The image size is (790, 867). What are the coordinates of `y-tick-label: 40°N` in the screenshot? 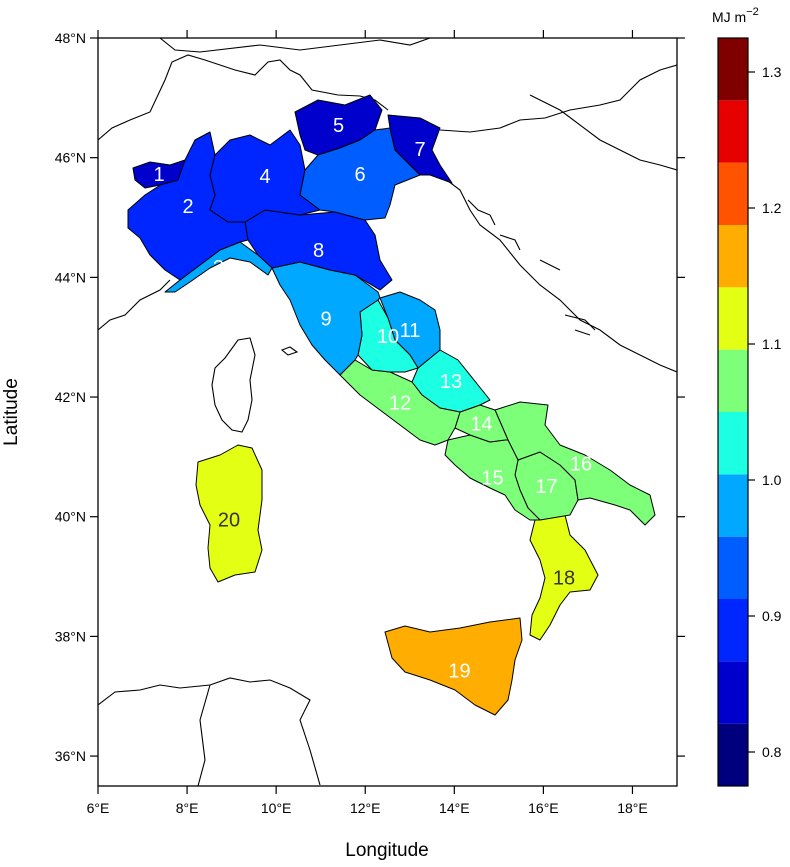 It's located at (70, 517).